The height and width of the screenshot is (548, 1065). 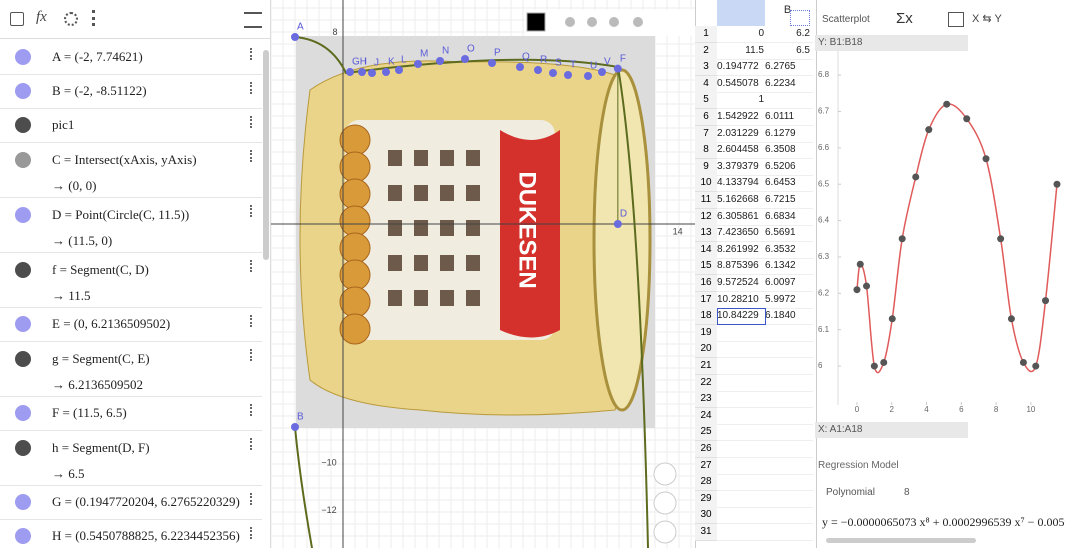 What do you see at coordinates (761, 33) in the screenshot?
I see `cell: 0` at bounding box center [761, 33].